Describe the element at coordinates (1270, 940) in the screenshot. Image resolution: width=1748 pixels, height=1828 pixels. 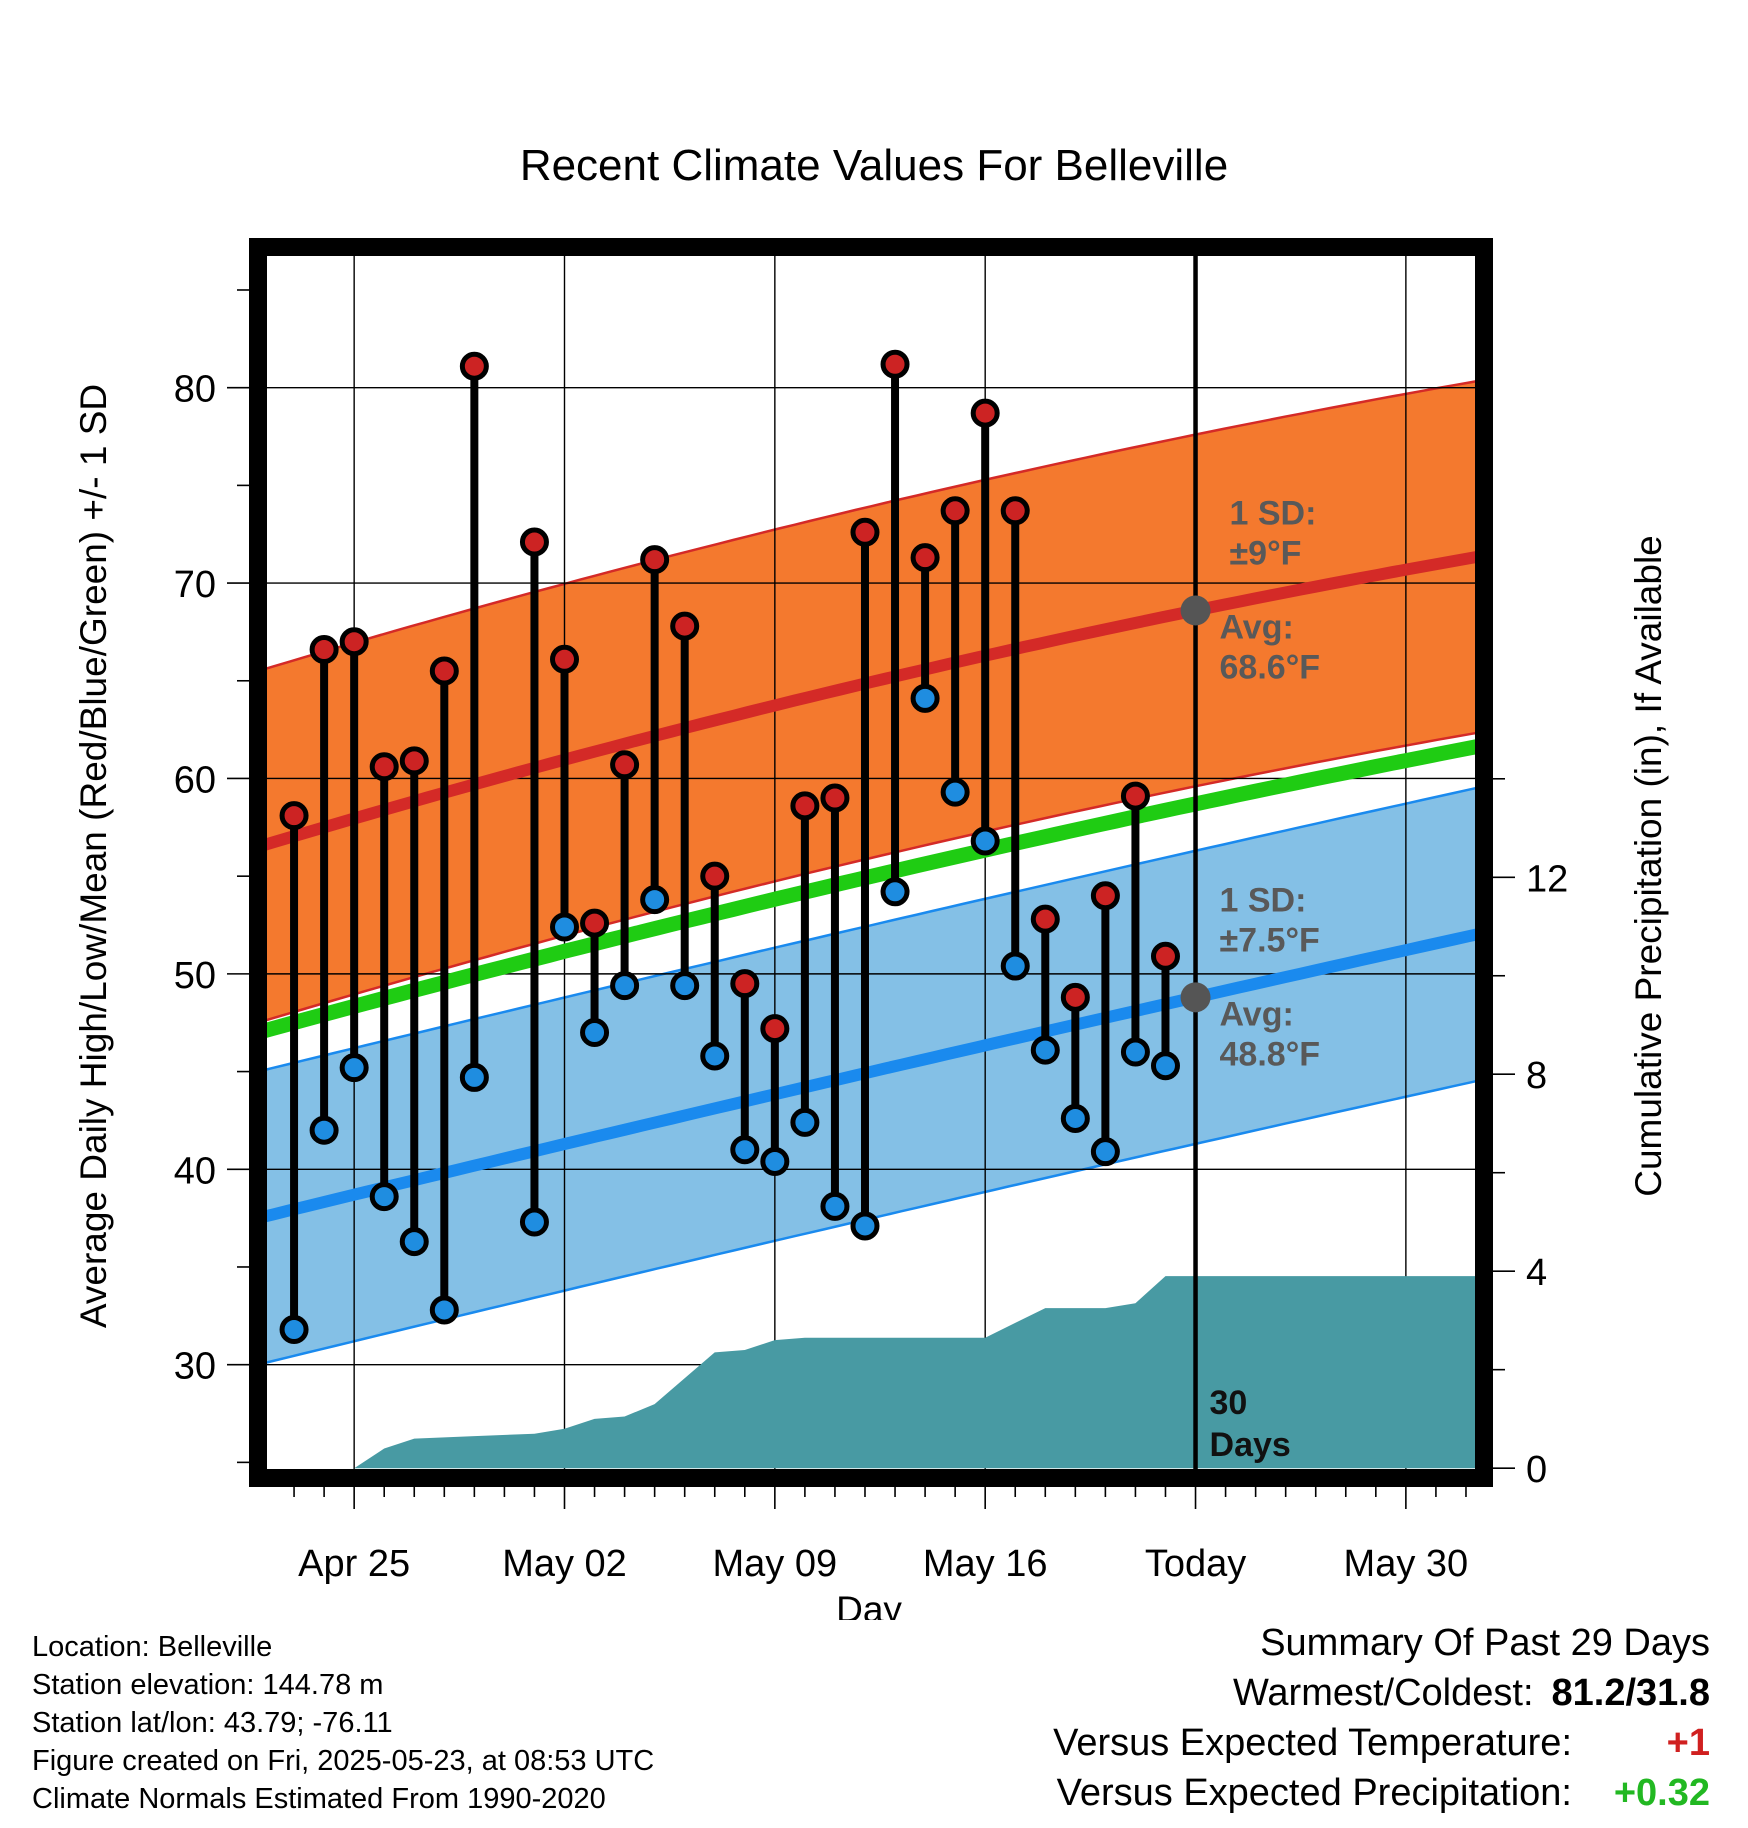
I see `low-sd-value: ±7.5°F` at that location.